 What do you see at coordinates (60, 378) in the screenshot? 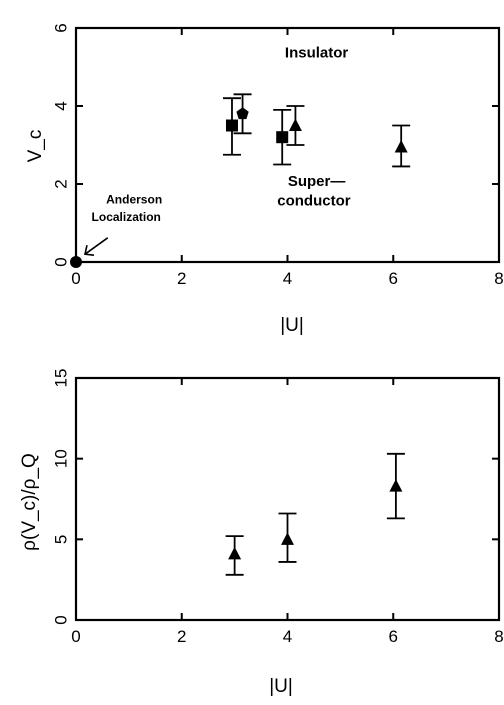
I see `y-tick-label: 15` at bounding box center [60, 378].